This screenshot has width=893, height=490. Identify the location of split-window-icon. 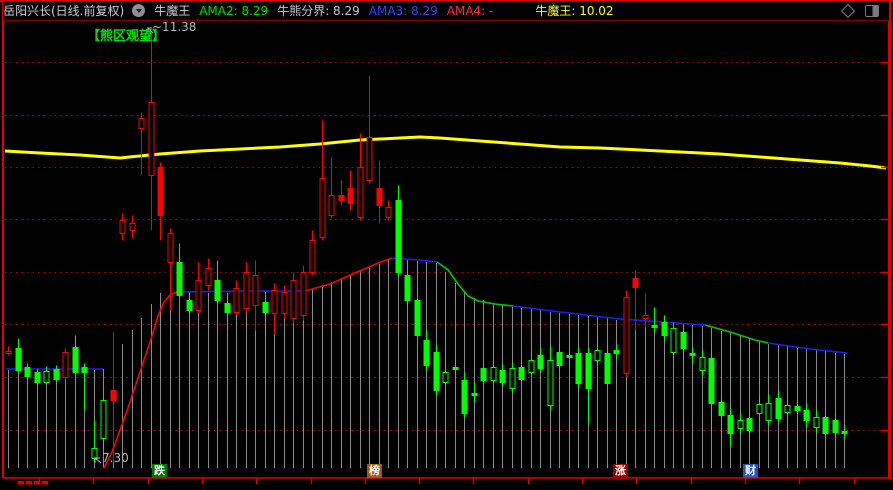
(872, 10).